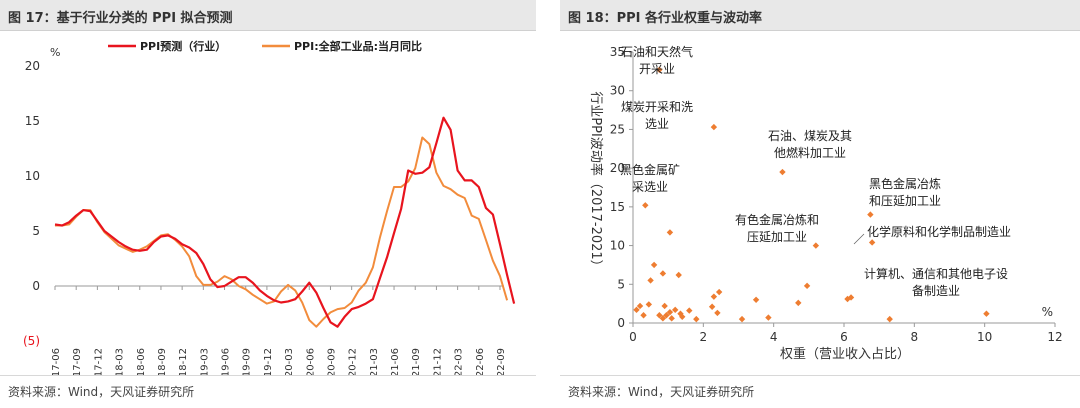 The width and height of the screenshot is (1080, 408). Describe the element at coordinates (480, 361) in the screenshot. I see `x-tick-label: 2022-06` at that location.